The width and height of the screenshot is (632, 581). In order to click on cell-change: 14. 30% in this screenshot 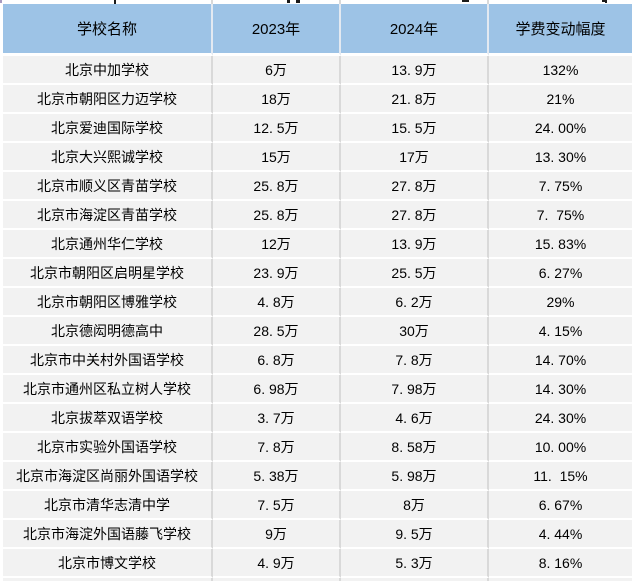, I will do `click(560, 389)`.